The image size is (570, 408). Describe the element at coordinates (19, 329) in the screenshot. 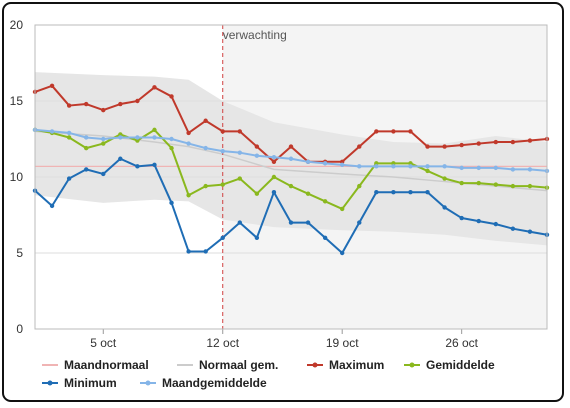

I see `y-tick-label: 0` at that location.